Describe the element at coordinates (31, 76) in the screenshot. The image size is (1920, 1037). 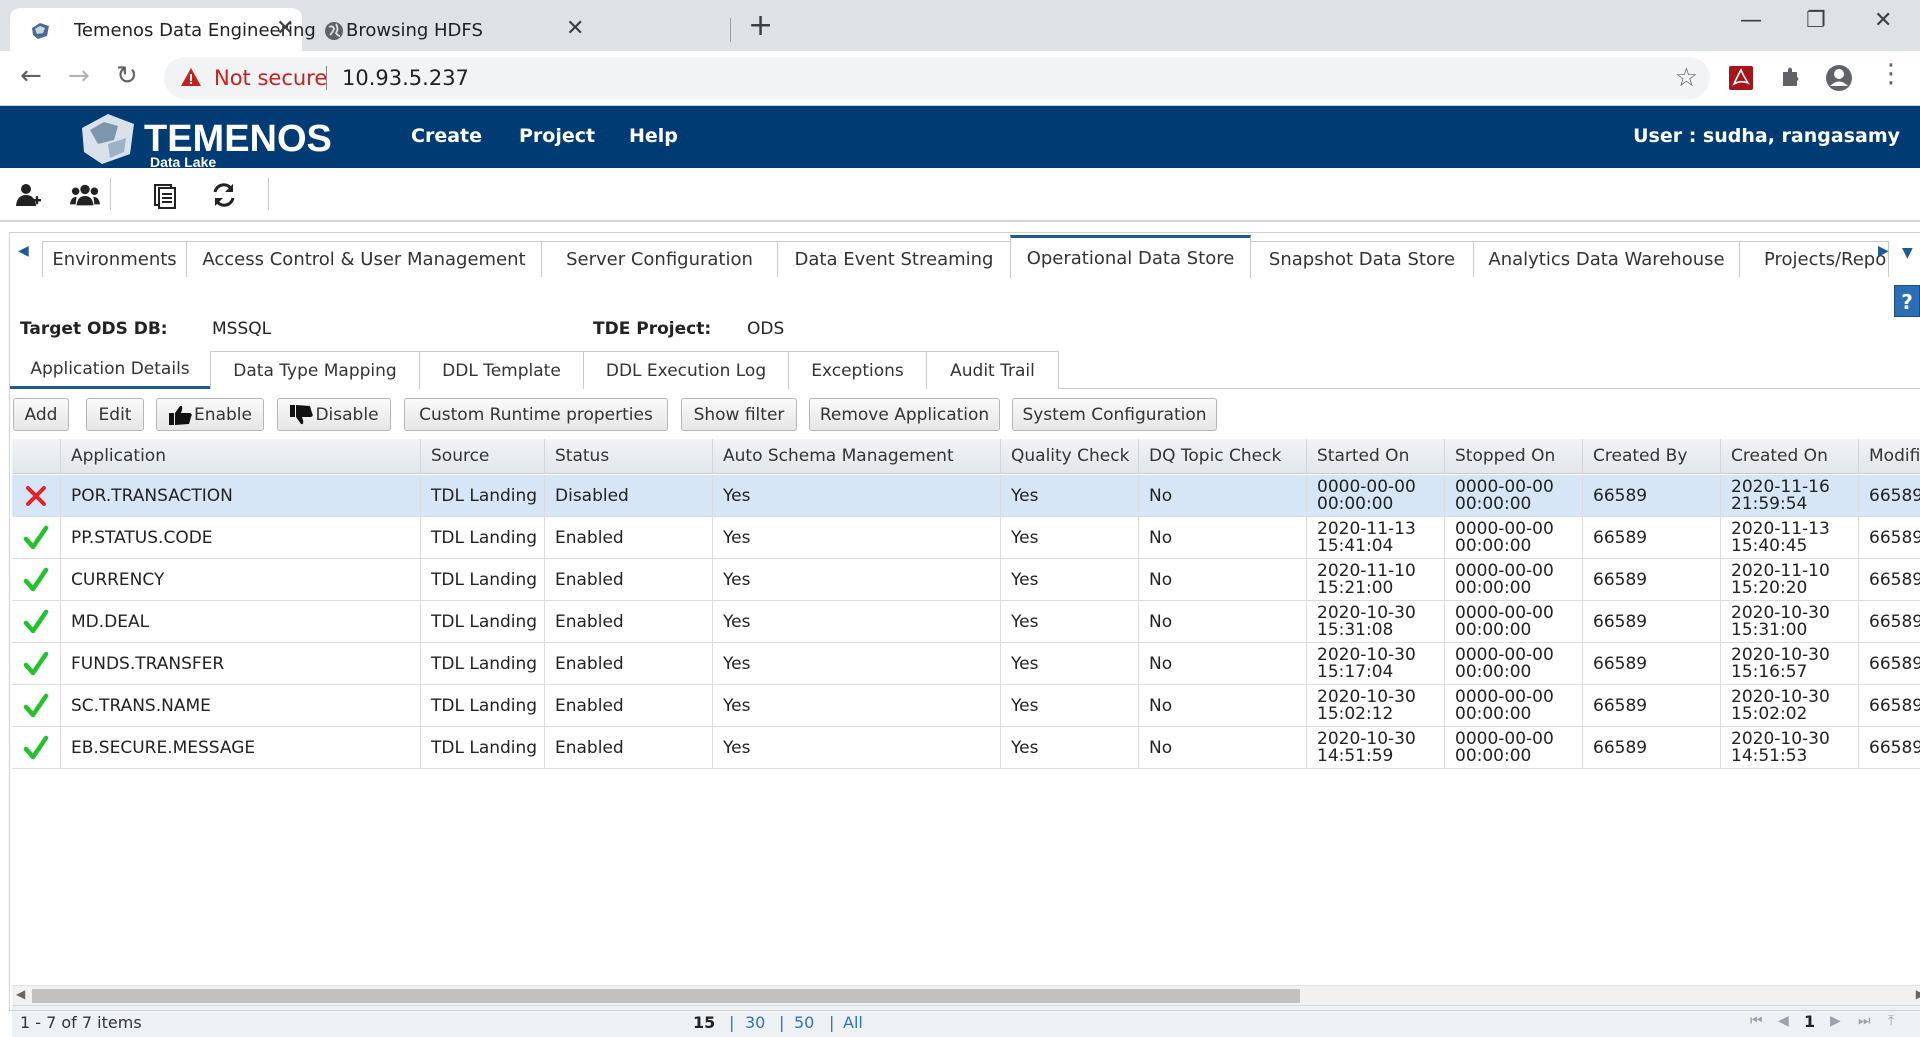
I see `back-icon: ←` at that location.